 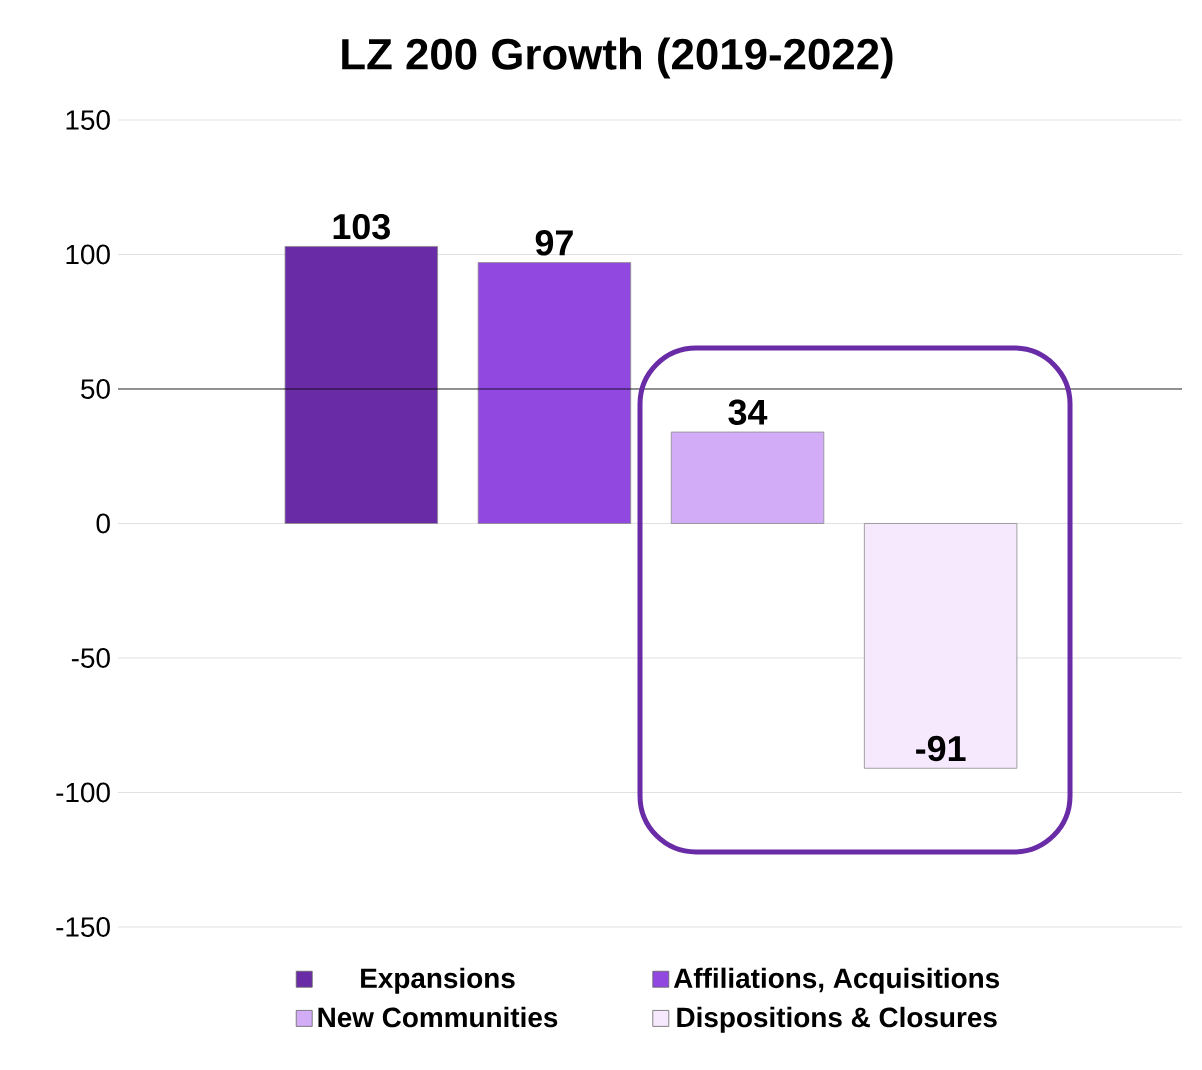 I want to click on legend-label: Affiliations, Acquisitions, so click(x=836, y=980).